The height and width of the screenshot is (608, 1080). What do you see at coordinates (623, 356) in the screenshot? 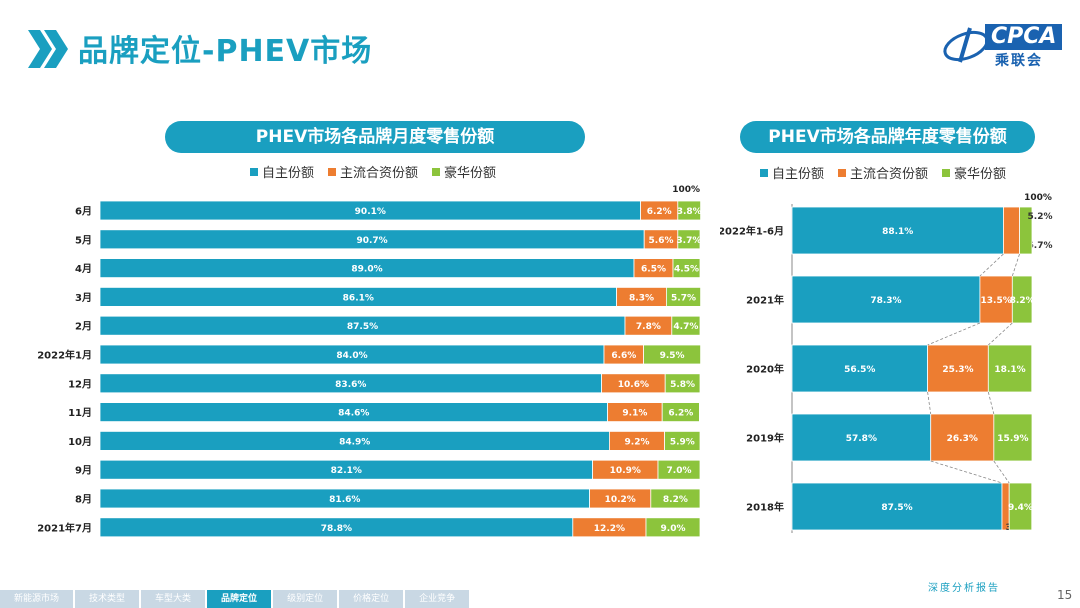
I see `data-label: 6.6%` at bounding box center [623, 356].